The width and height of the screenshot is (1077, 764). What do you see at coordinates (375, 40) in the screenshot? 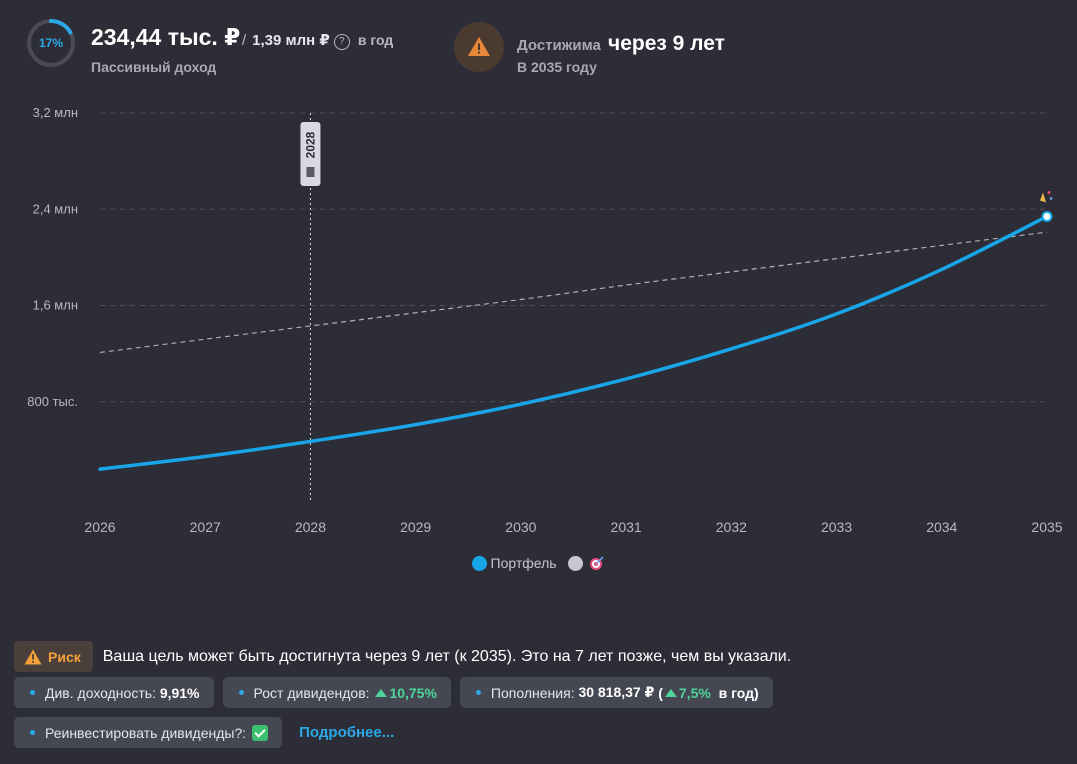
I see `per-period: в год` at bounding box center [375, 40].